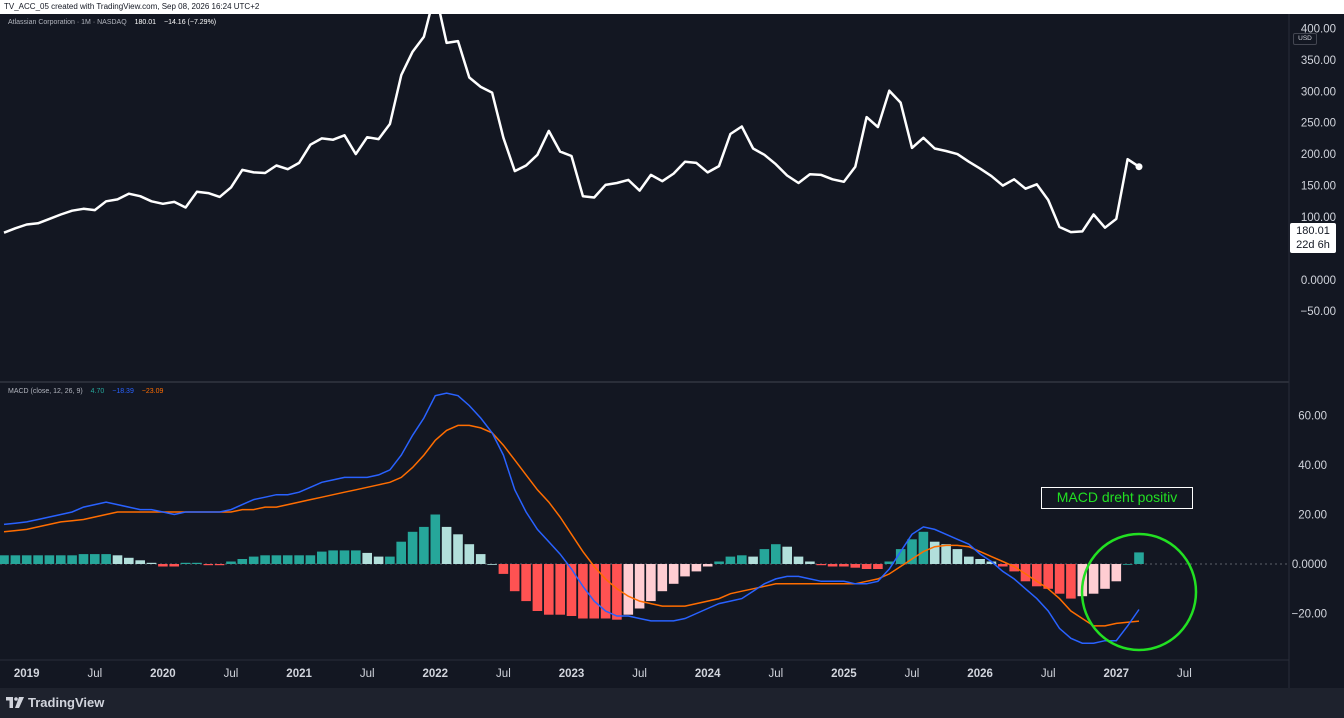 This screenshot has height=718, width=1344. I want to click on last-price-dot, so click(1139, 167).